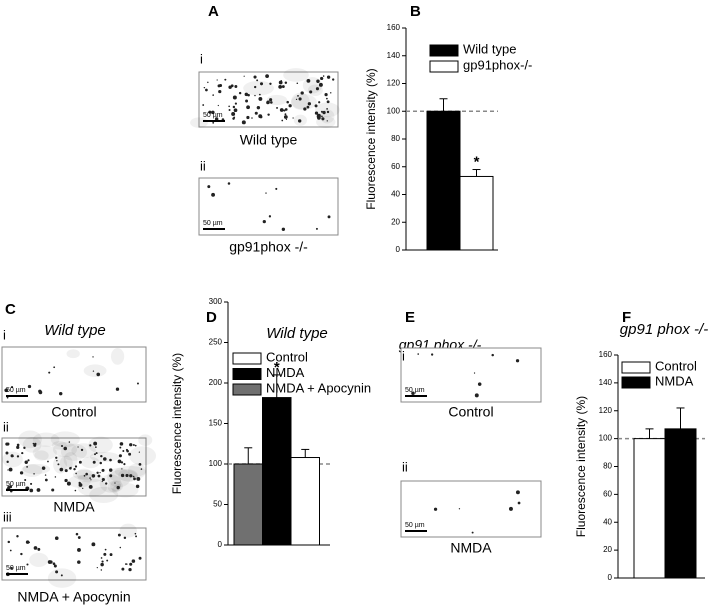 Image resolution: width=720 pixels, height=606 pixels. Describe the element at coordinates (581, 466) in the screenshot. I see `y-axis-label: Fluorescence intensity (%)` at that location.